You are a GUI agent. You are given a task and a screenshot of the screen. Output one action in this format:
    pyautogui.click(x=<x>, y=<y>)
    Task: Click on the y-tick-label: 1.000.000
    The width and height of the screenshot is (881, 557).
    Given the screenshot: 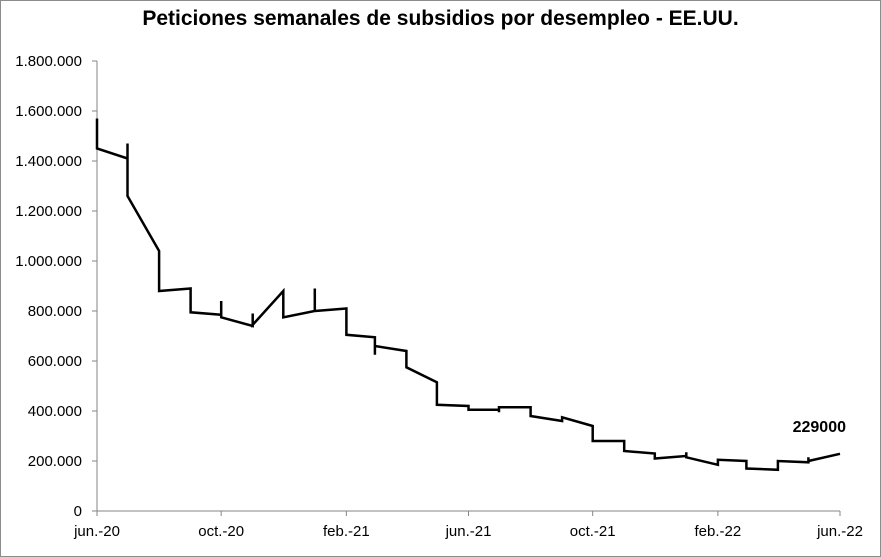 What is the action you would take?
    pyautogui.click(x=48, y=261)
    